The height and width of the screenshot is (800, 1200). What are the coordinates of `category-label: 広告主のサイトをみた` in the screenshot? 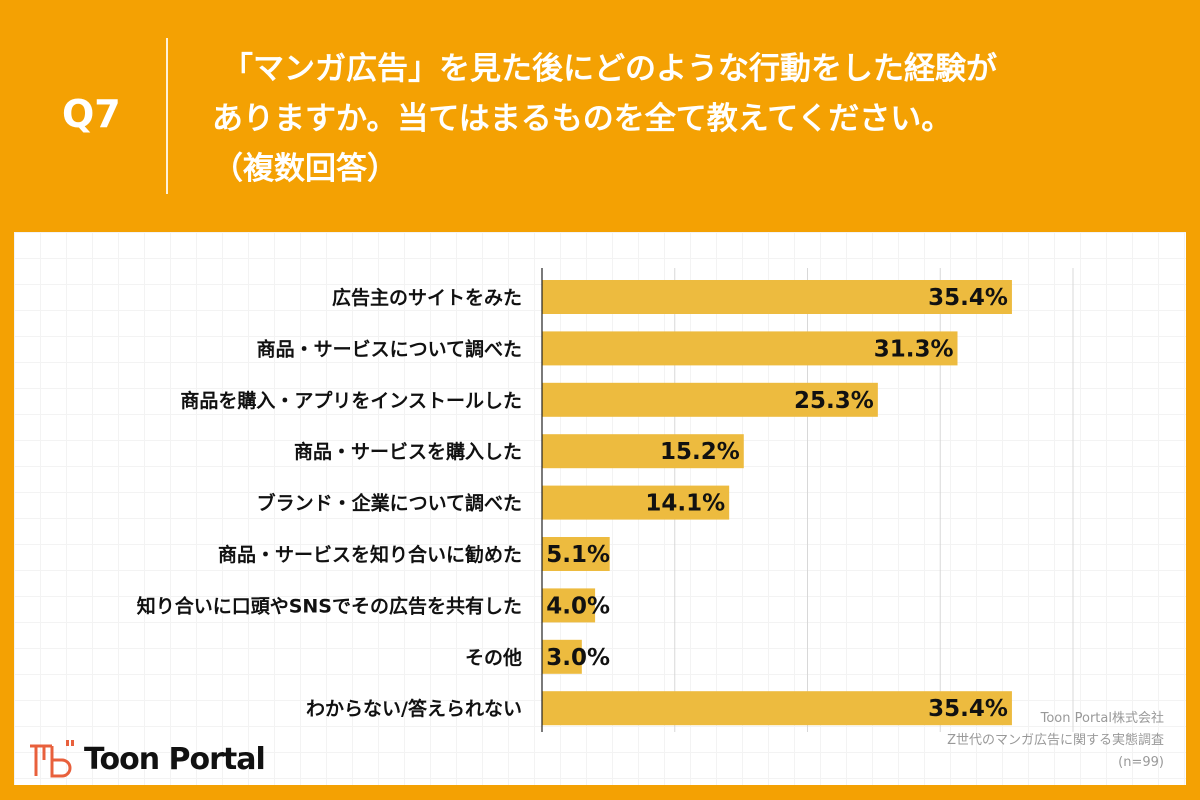 It's located at (427, 297).